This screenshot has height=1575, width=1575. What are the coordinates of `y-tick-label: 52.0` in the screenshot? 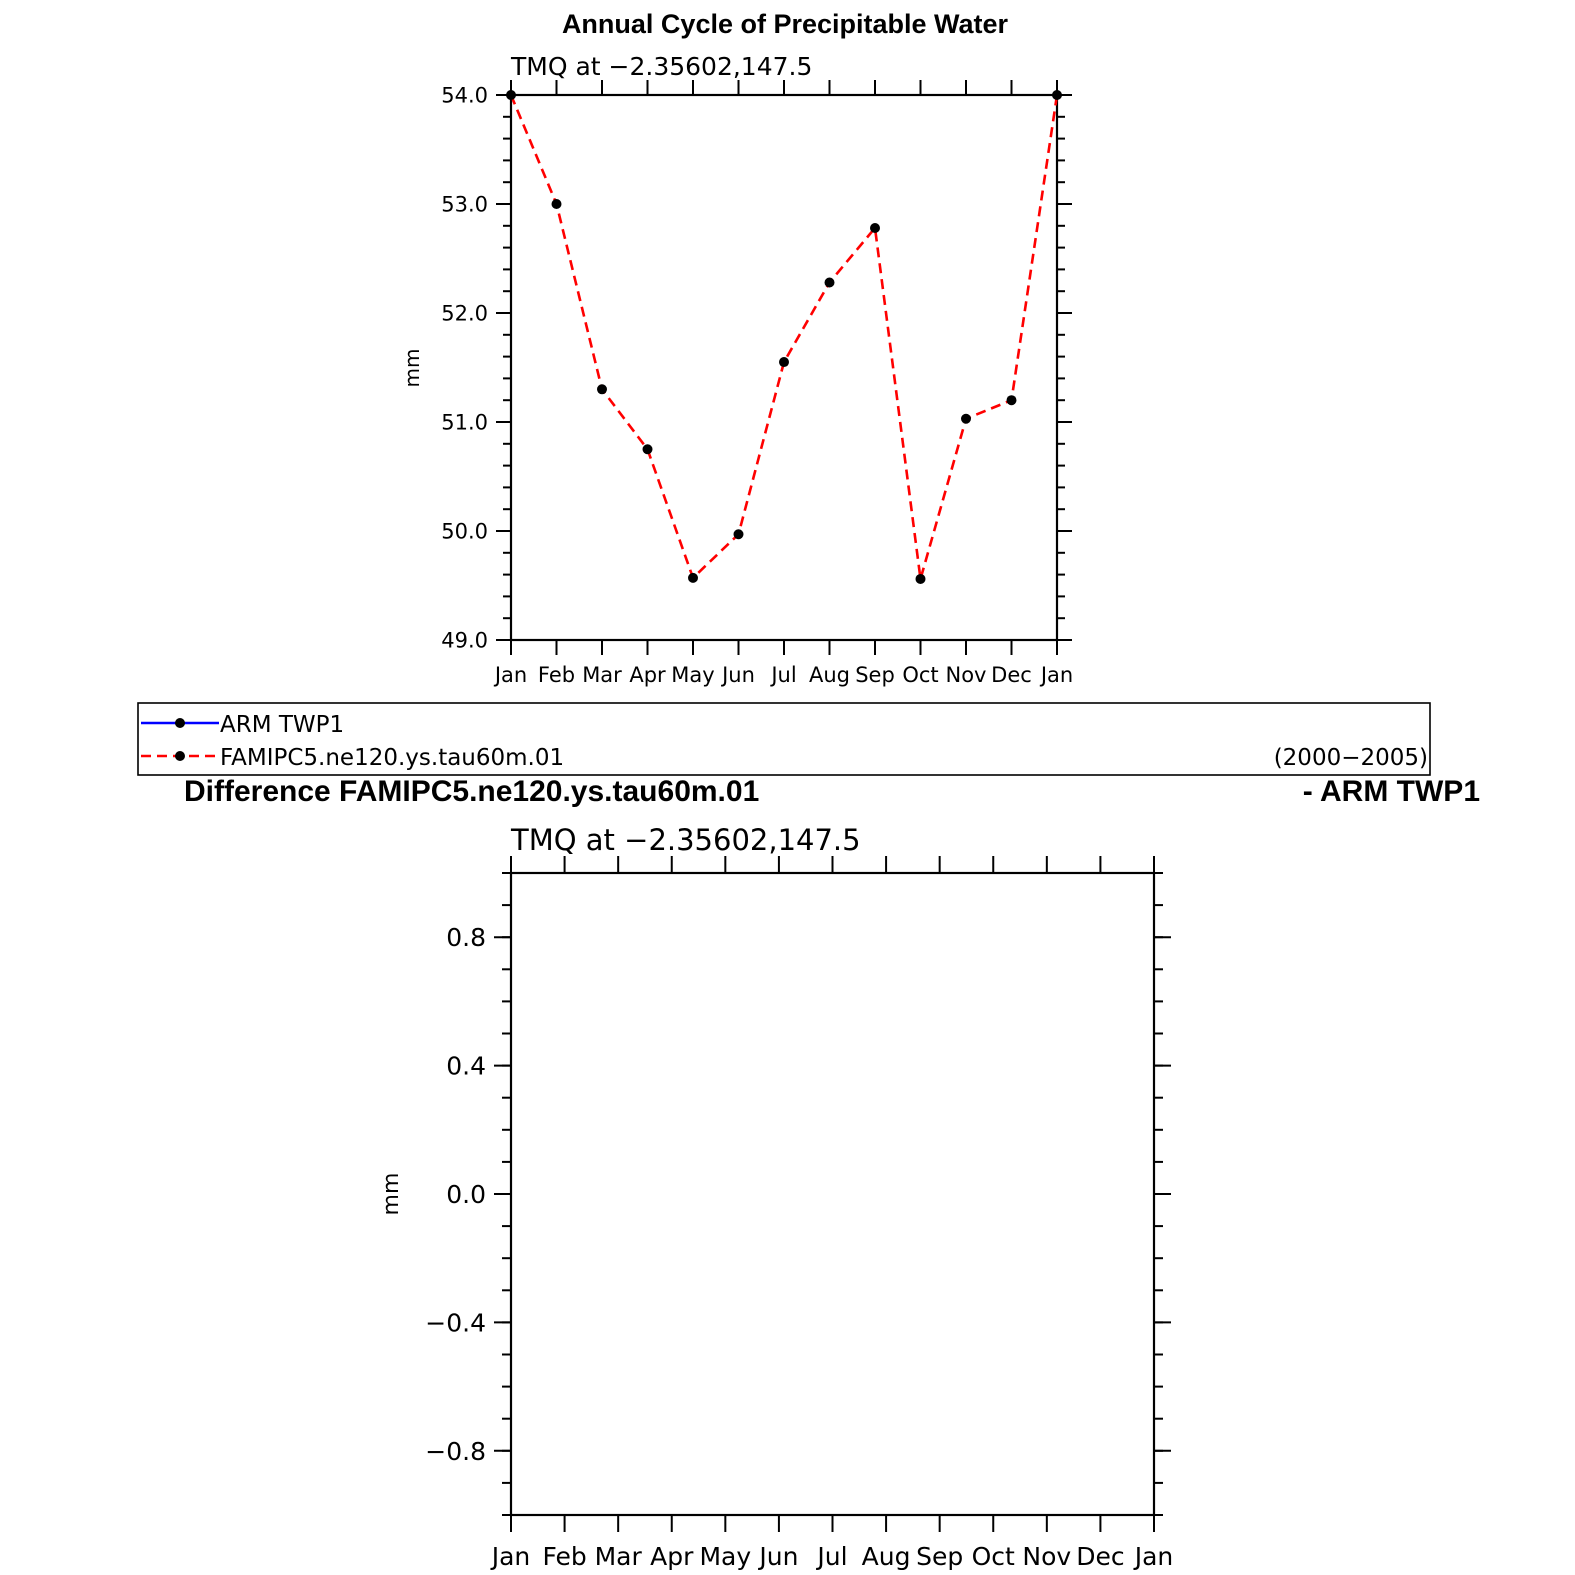 It's located at (464, 314).